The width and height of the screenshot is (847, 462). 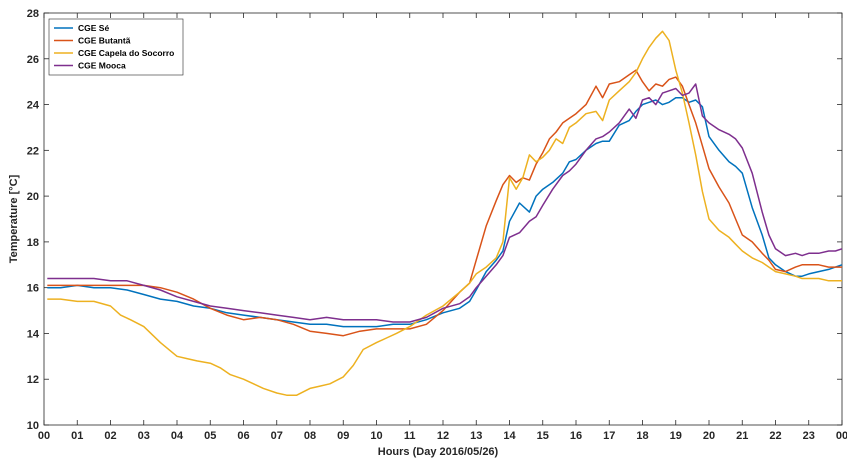 What do you see at coordinates (775, 436) in the screenshot?
I see `x-tick-label: 22` at bounding box center [775, 436].